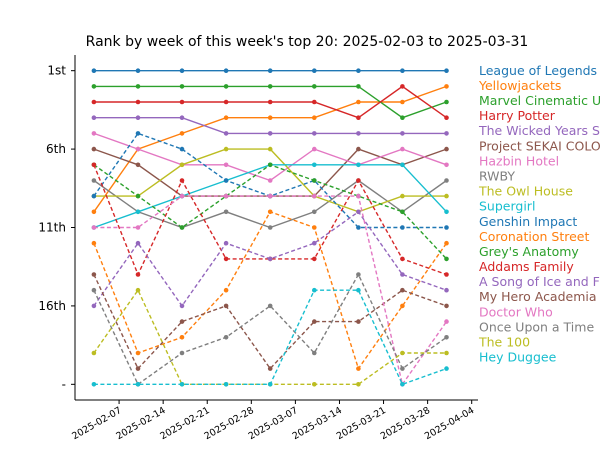 The height and width of the screenshot is (450, 600). What do you see at coordinates (526, 266) in the screenshot?
I see `series-label: Addams Family` at bounding box center [526, 266].